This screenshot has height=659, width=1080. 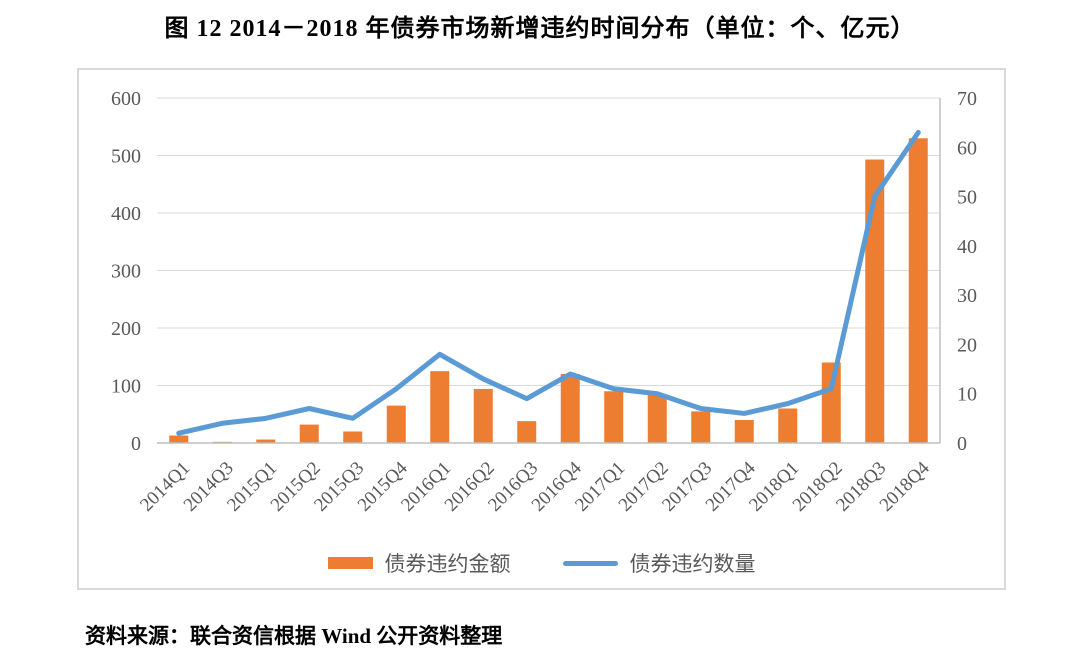 I want to click on bar-2016Q4, so click(x=570, y=408).